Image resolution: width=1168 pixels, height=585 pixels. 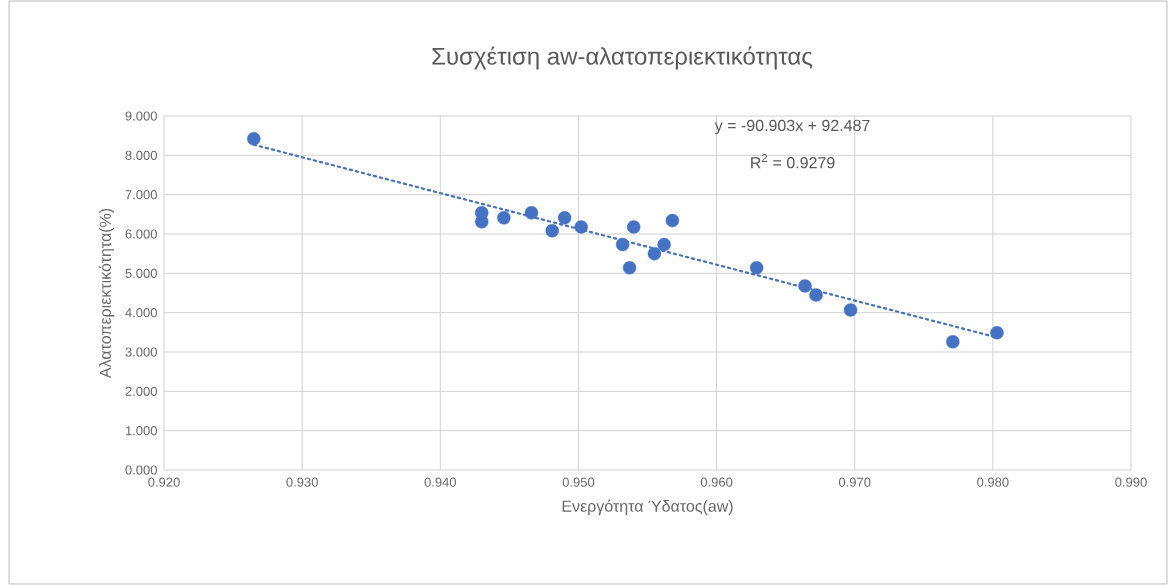 What do you see at coordinates (793, 161) in the screenshot?
I see `annotation: R$^{2}$ = 0.9279` at bounding box center [793, 161].